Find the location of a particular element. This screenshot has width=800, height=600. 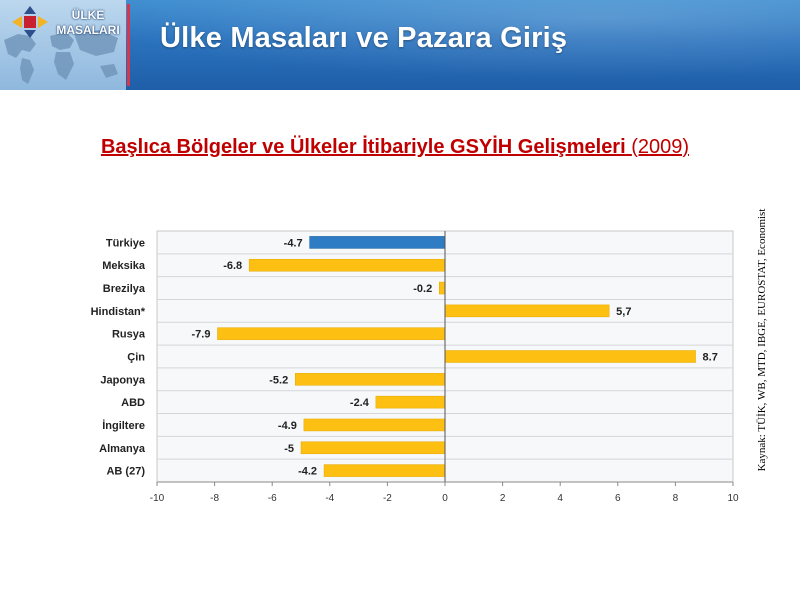

x-tick-label: 10 is located at coordinates (733, 498).